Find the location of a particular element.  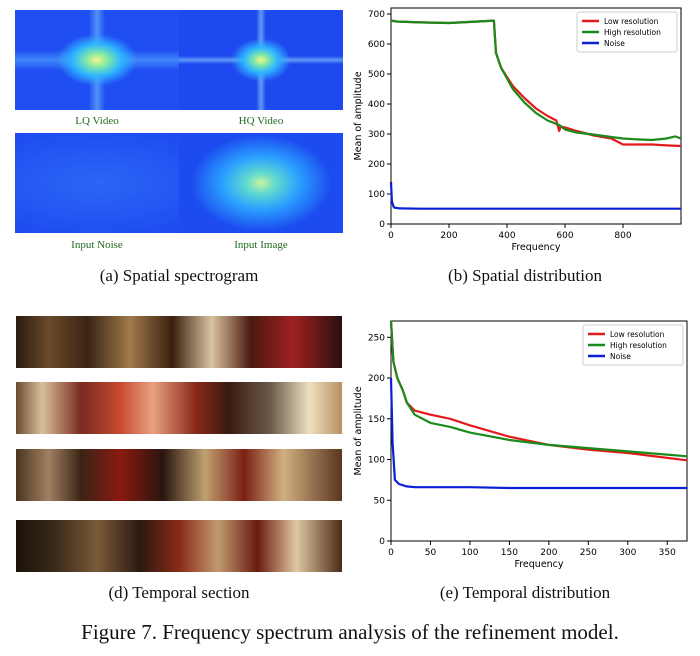

y-tick-label: 300 is located at coordinates (376, 135).